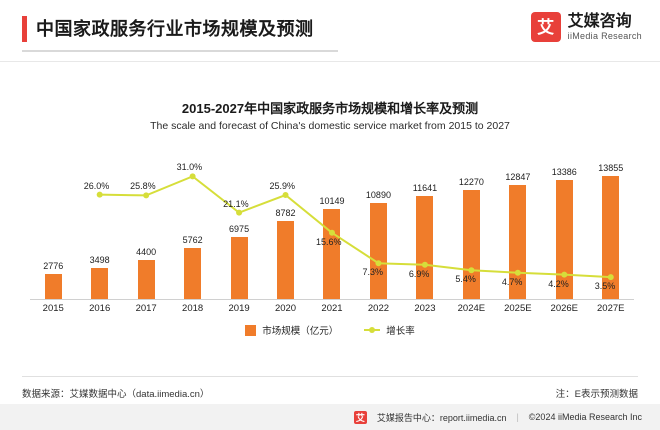 The width and height of the screenshot is (660, 430). What do you see at coordinates (518, 308) in the screenshot?
I see `x-axis-tick-label: 2025E` at bounding box center [518, 308].